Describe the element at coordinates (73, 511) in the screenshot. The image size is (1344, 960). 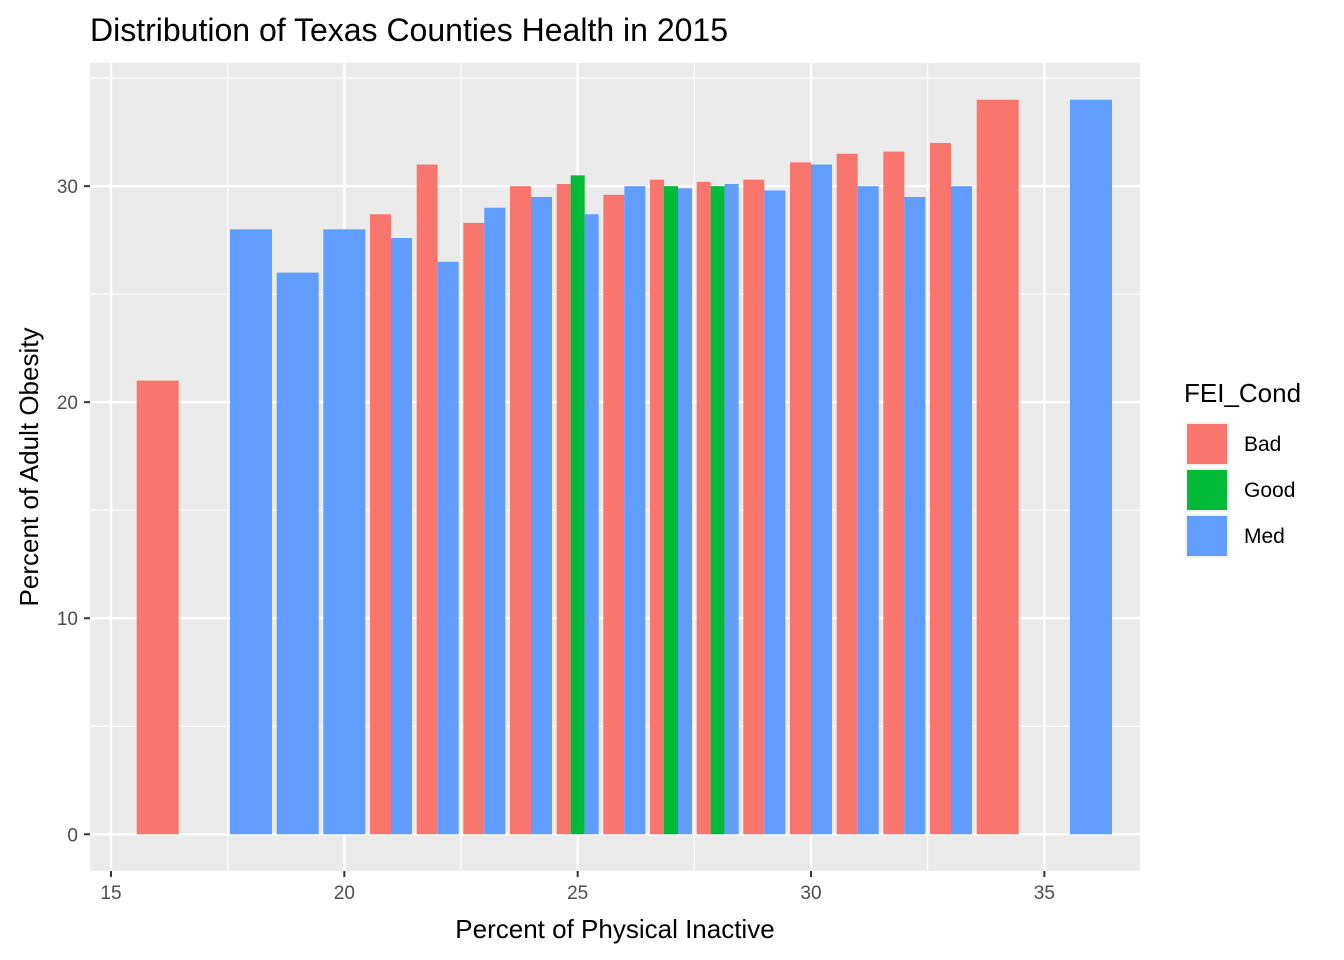
I see `y-axis: 0 10 20 30` at that location.